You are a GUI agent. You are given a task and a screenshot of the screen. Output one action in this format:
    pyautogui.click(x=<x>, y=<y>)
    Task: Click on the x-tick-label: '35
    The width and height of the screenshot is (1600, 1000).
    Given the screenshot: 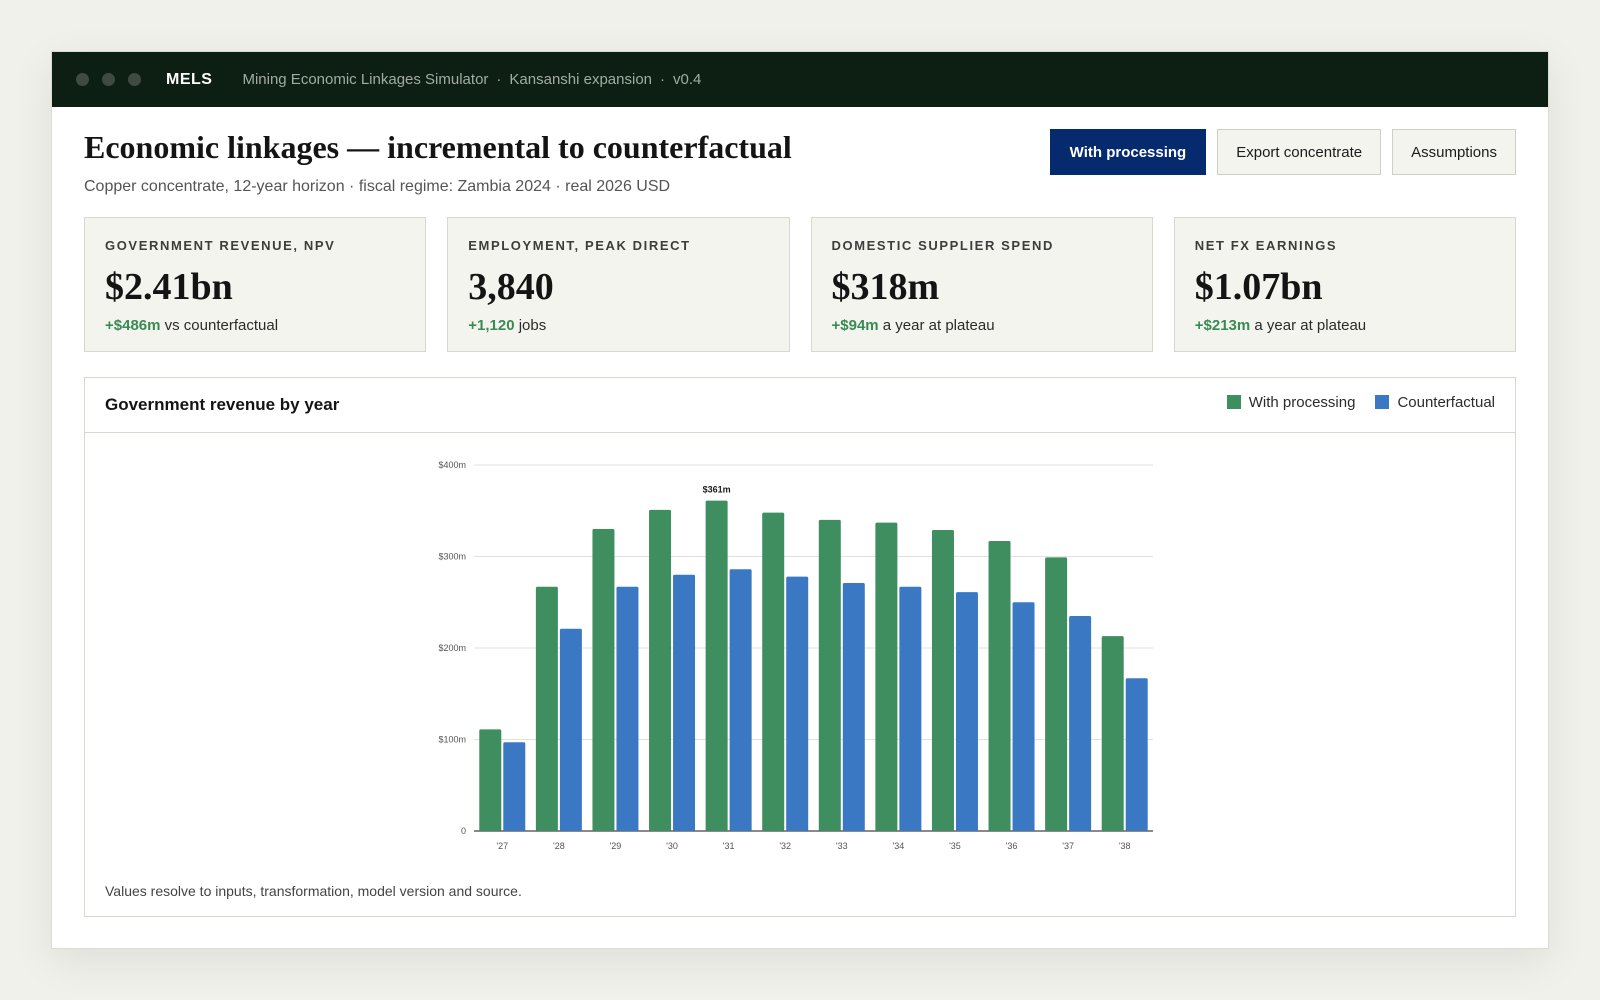 What is the action you would take?
    pyautogui.click(x=955, y=846)
    